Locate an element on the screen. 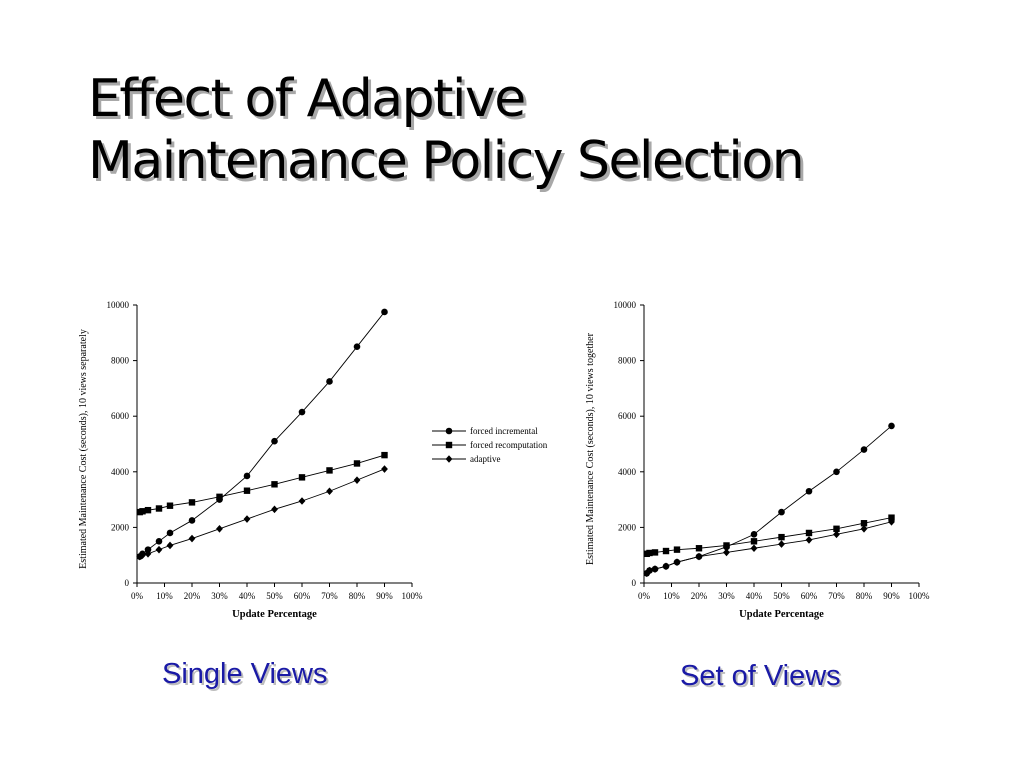 This screenshot has height=768, width=1024. x-tick-label: 100% is located at coordinates (920, 596).